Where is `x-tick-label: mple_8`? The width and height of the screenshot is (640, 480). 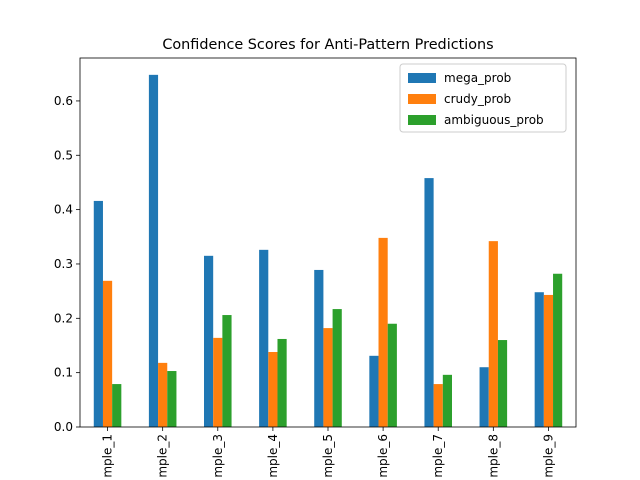
x-tick-label: mple_8 is located at coordinates (493, 456).